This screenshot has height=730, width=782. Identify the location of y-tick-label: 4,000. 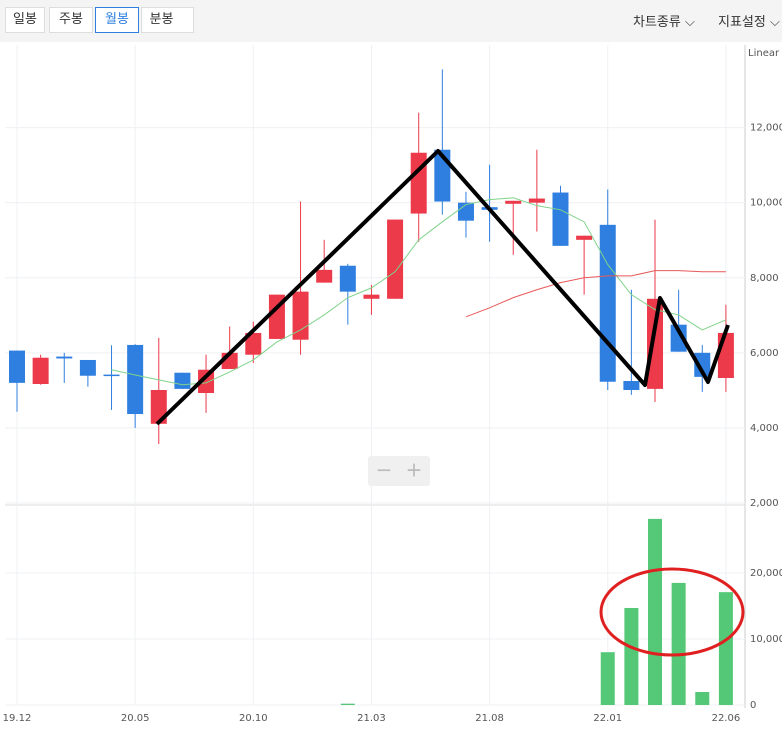
(764, 428).